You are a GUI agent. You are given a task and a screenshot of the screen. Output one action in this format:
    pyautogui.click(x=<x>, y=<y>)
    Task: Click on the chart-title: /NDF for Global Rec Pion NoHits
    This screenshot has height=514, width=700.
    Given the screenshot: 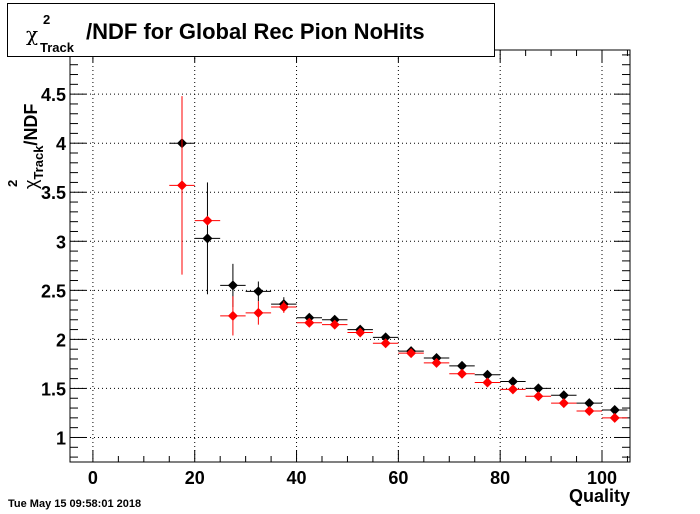 What is the action you would take?
    pyautogui.click(x=255, y=31)
    